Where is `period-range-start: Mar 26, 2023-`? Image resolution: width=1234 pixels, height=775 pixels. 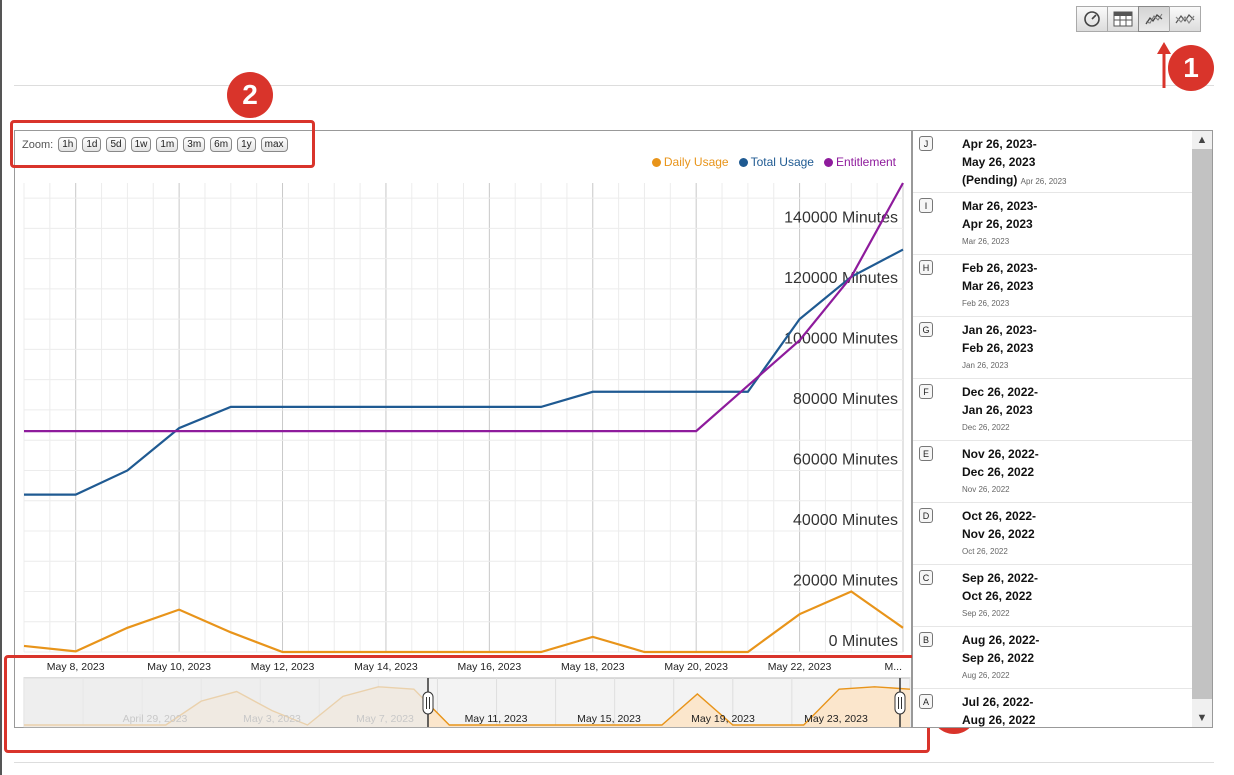
period-range-start: Mar 26, 2023- is located at coordinates (1000, 206).